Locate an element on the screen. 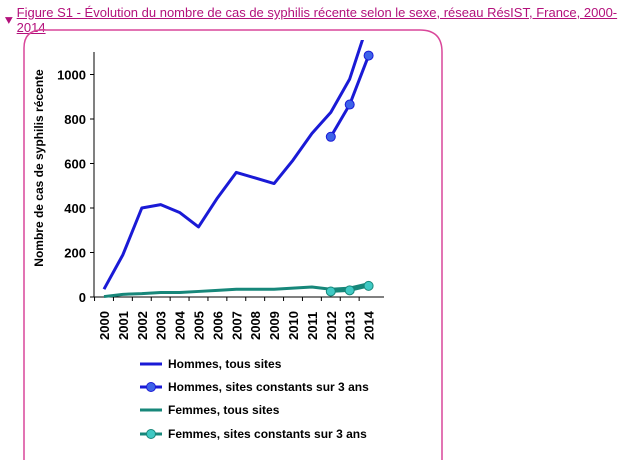  triangle-down-icon is located at coordinates (9, 20).